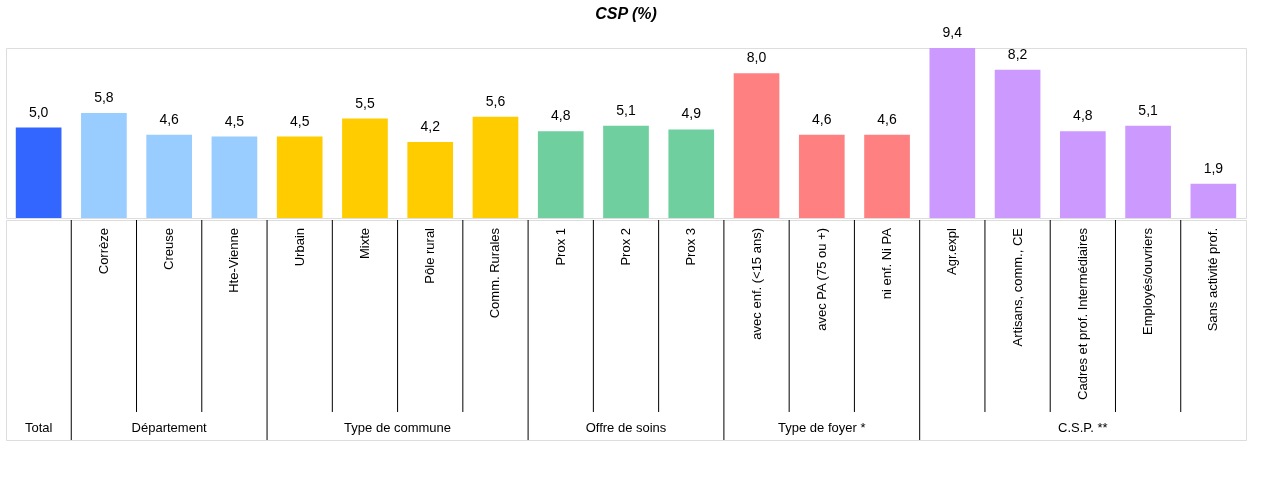  I want to click on x-tick-label: Prox 1, so click(560, 247).